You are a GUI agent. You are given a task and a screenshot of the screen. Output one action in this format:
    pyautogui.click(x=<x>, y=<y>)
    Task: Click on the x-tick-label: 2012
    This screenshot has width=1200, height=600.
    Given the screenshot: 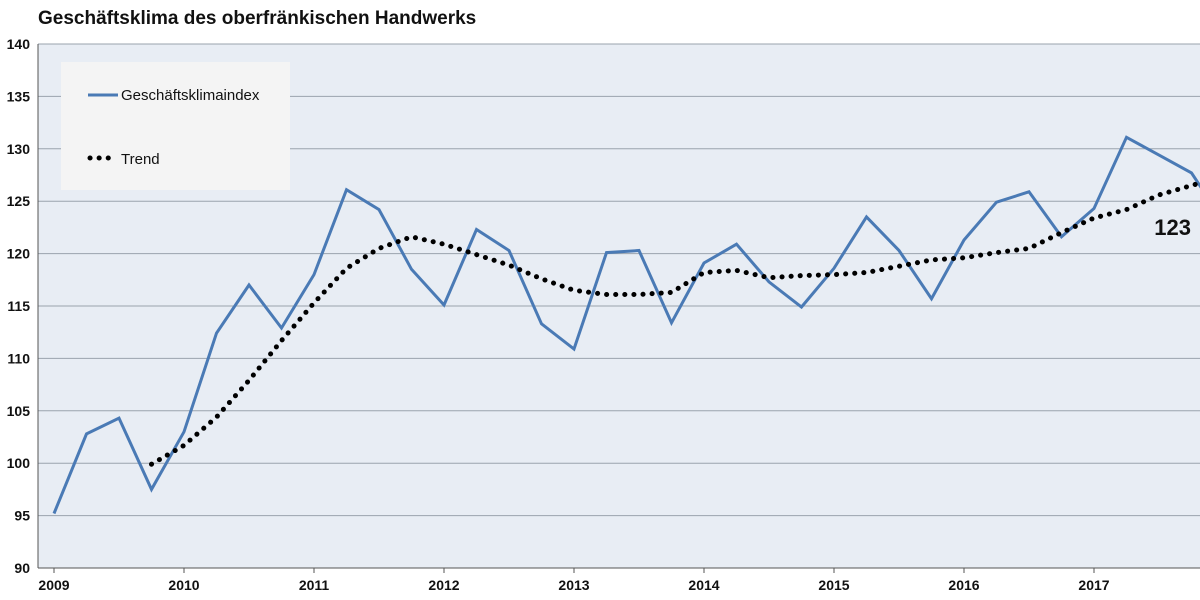 What is the action you would take?
    pyautogui.click(x=443, y=585)
    